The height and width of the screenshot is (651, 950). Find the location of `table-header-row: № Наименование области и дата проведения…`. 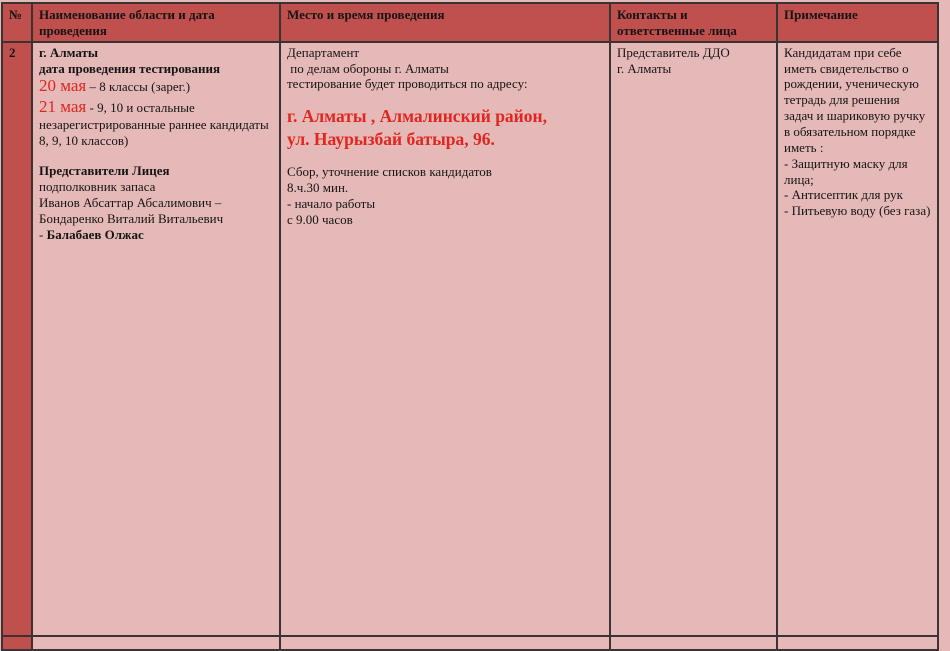

table-header-row: № Наименование области и дата проведения… is located at coordinates (470, 22).